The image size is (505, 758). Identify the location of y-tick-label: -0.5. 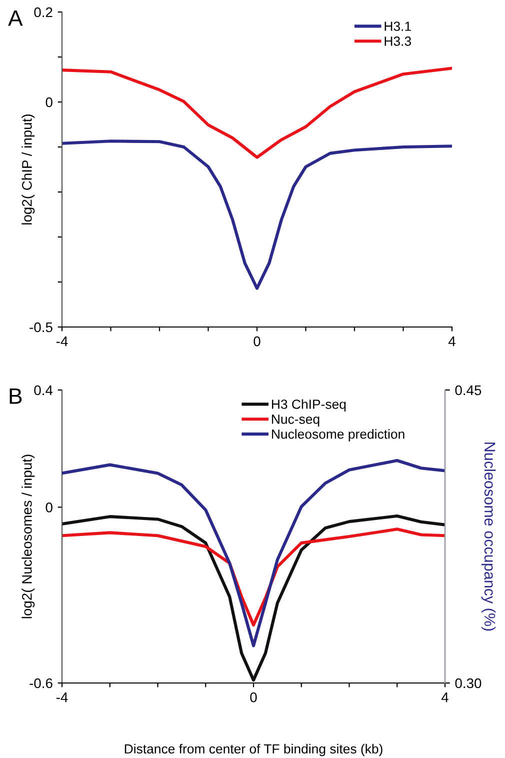
(41, 327).